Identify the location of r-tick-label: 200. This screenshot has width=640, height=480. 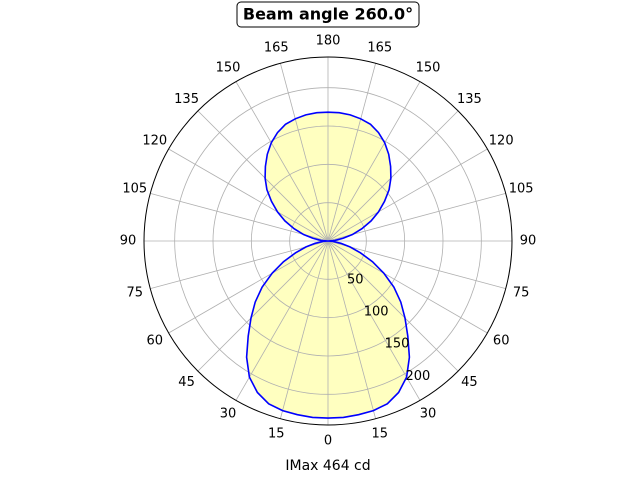
(417, 376).